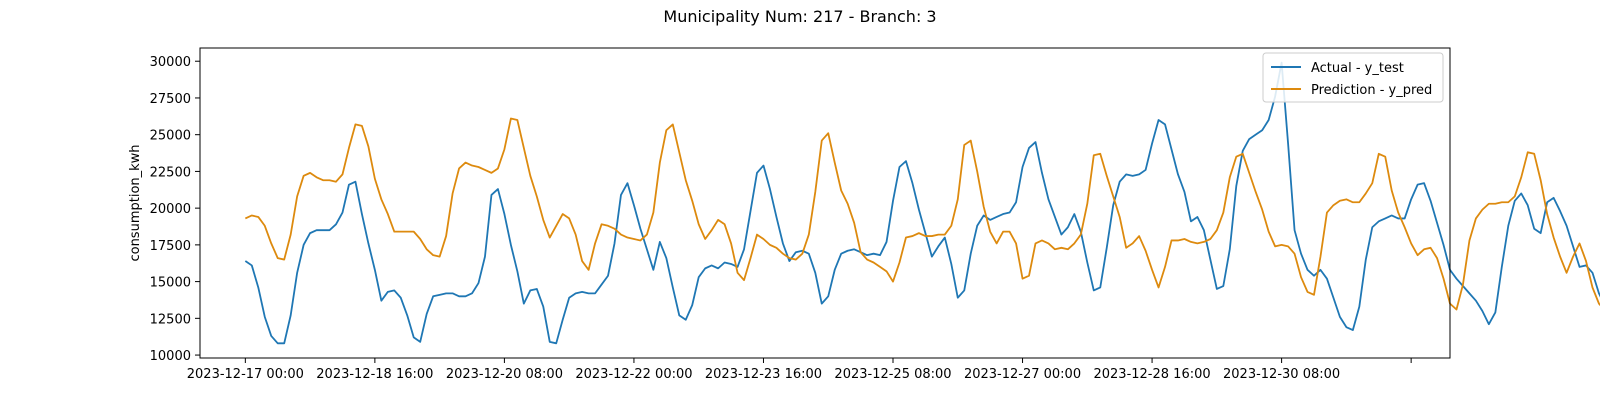 The image size is (1600, 400). I want to click on chart-title: Municipality Num: 217 - Branch: 3, so click(799, 16).